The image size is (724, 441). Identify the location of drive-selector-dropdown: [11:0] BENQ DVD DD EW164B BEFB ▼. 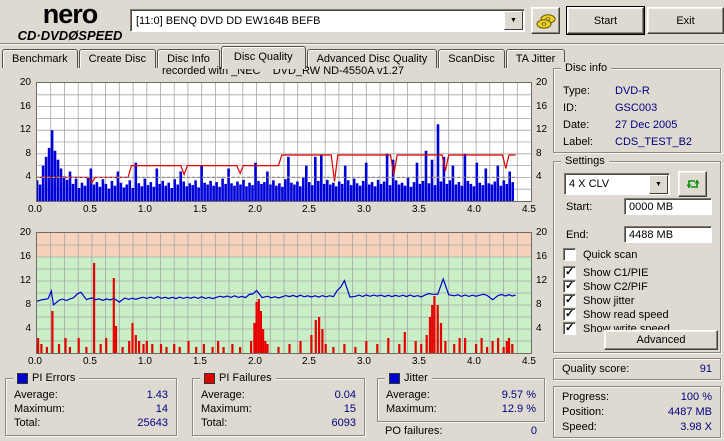
(327, 20).